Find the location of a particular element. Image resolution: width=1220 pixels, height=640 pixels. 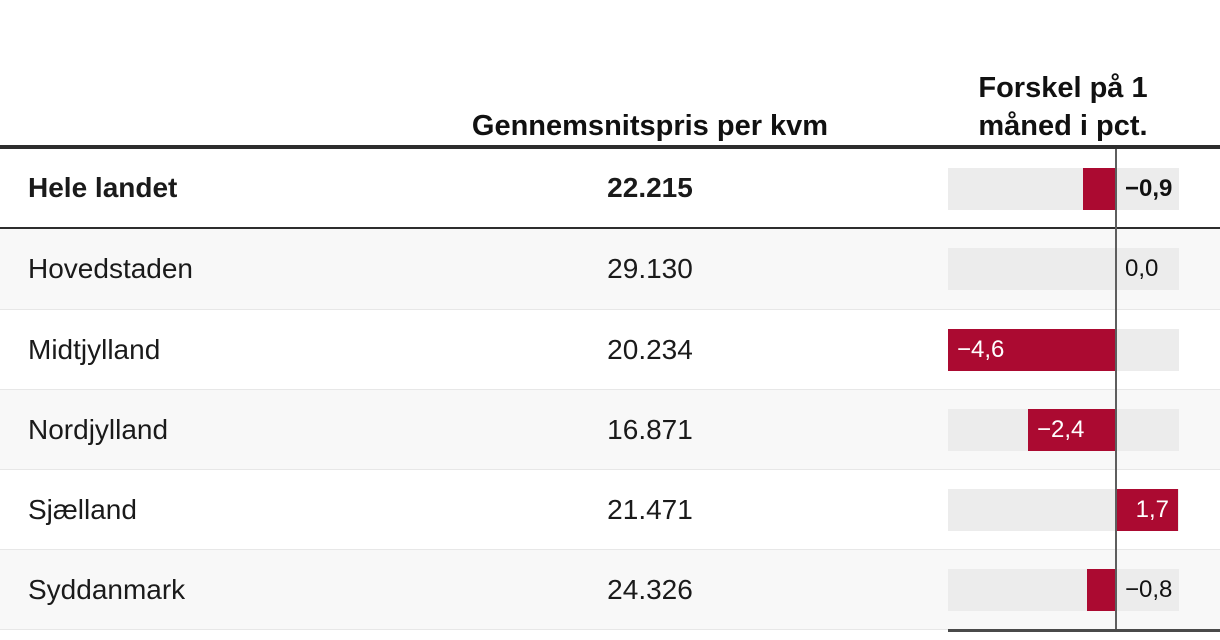

price-value: 20.234 is located at coordinates (650, 349).